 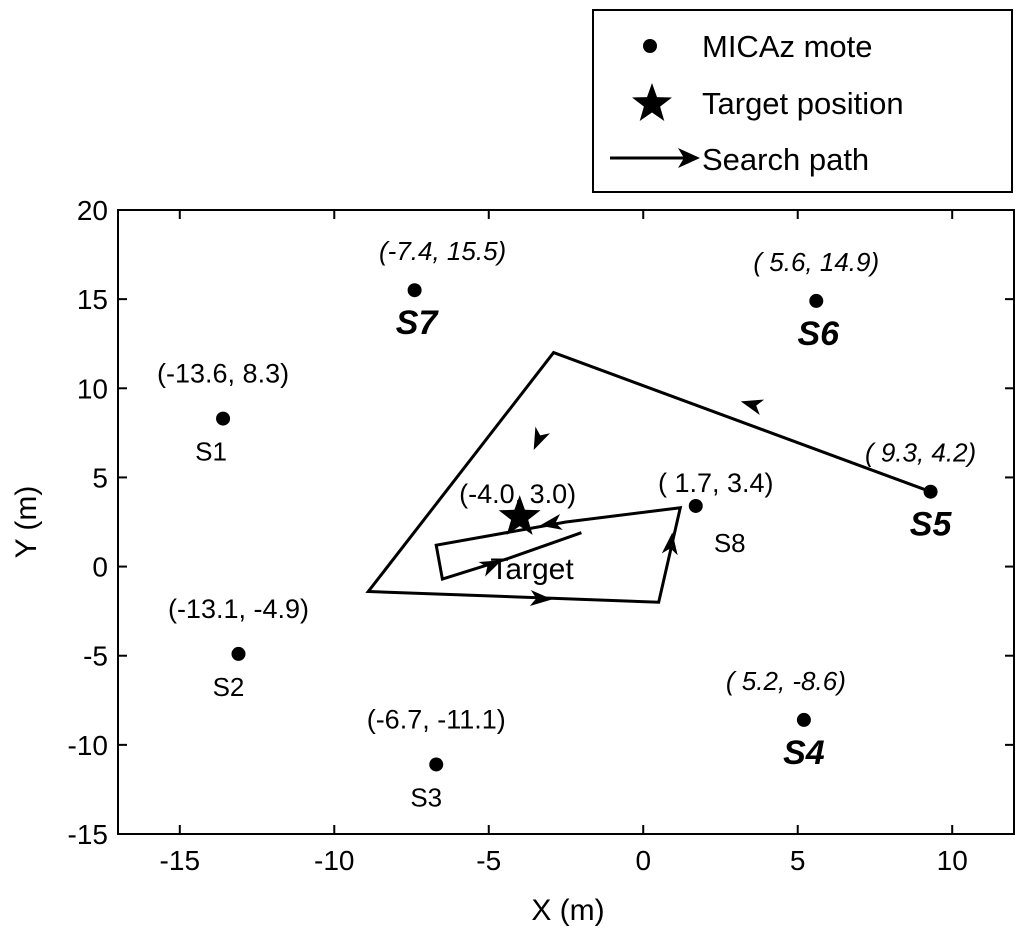 What do you see at coordinates (803, 103) in the screenshot?
I see `legend-label-target: Target position` at bounding box center [803, 103].